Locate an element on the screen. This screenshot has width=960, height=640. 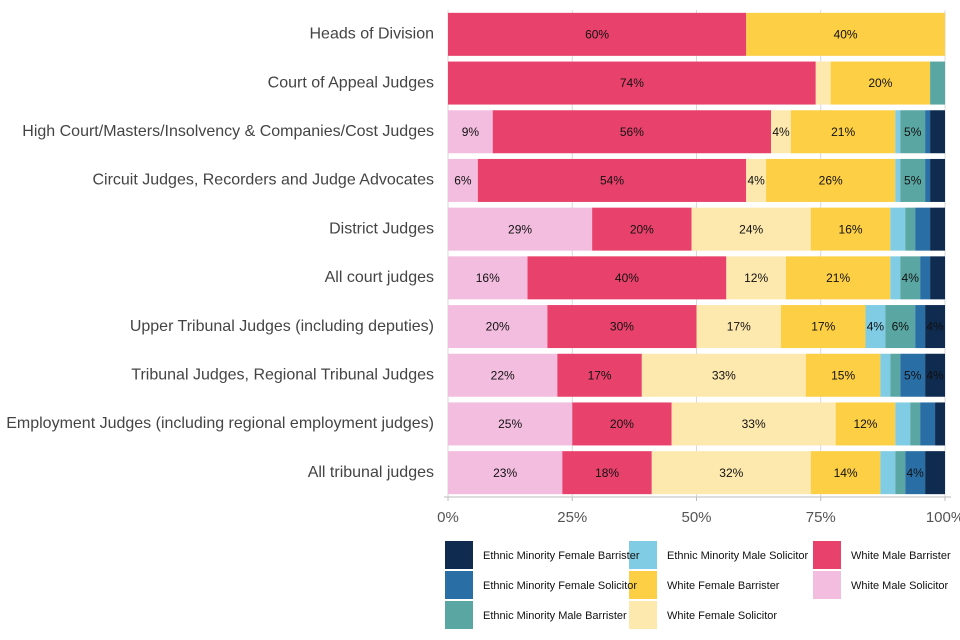
data-label: 22% is located at coordinates (503, 375).